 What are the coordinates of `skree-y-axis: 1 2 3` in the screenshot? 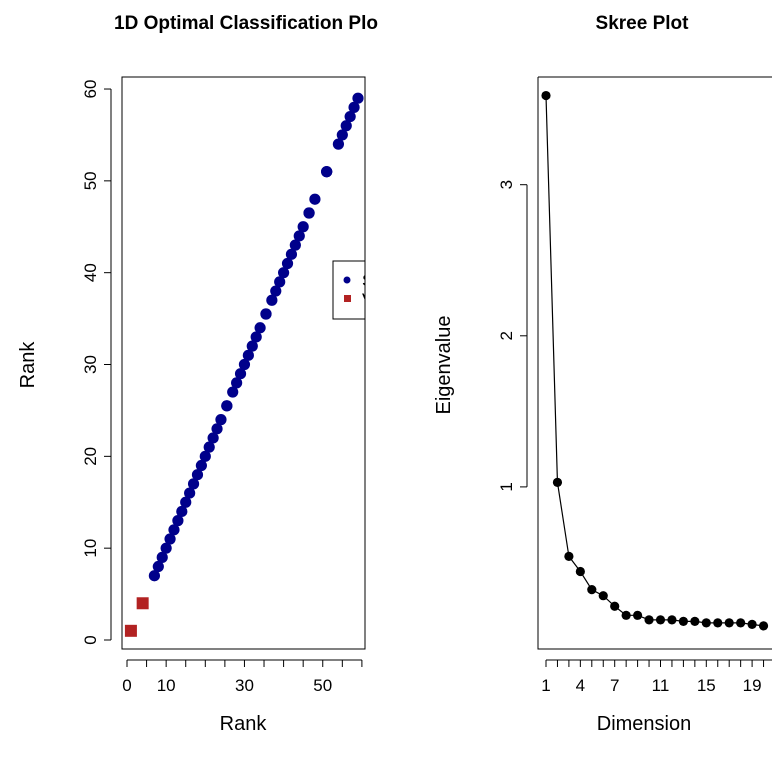 It's located at (512, 336).